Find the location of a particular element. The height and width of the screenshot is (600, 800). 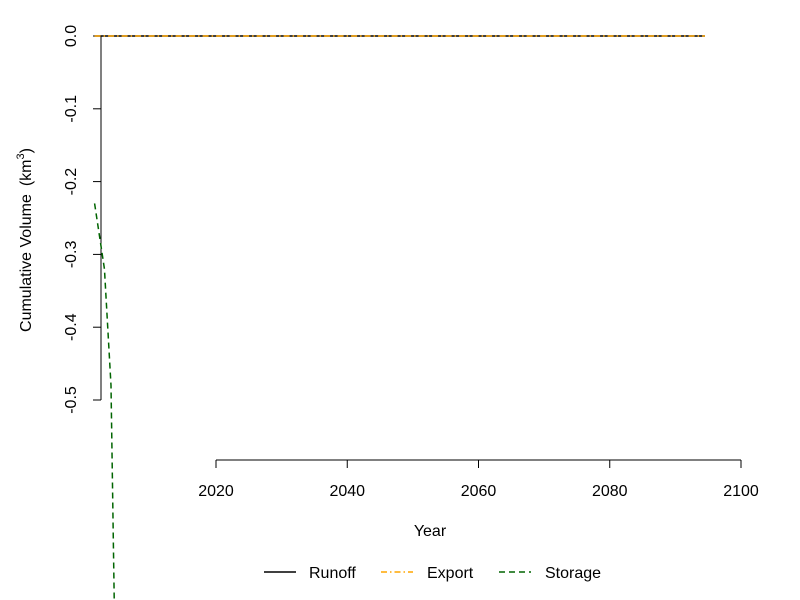

y-axis-title-main: Cumulative Volume is located at coordinates (26, 263).